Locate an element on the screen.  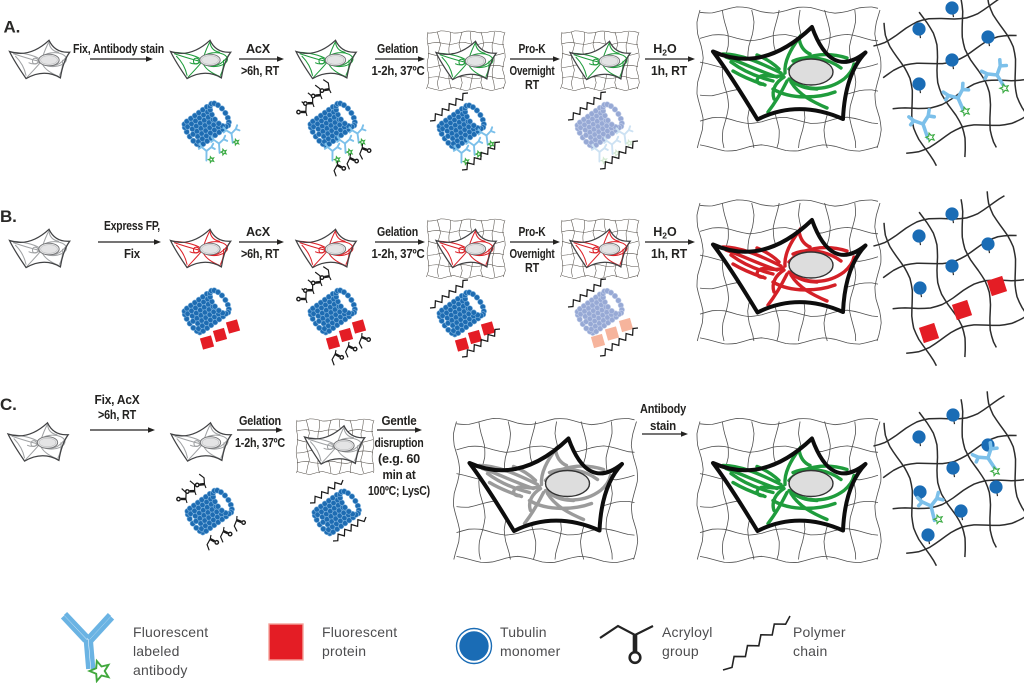
svg-text: Express FP, is located at coordinates (132, 226).